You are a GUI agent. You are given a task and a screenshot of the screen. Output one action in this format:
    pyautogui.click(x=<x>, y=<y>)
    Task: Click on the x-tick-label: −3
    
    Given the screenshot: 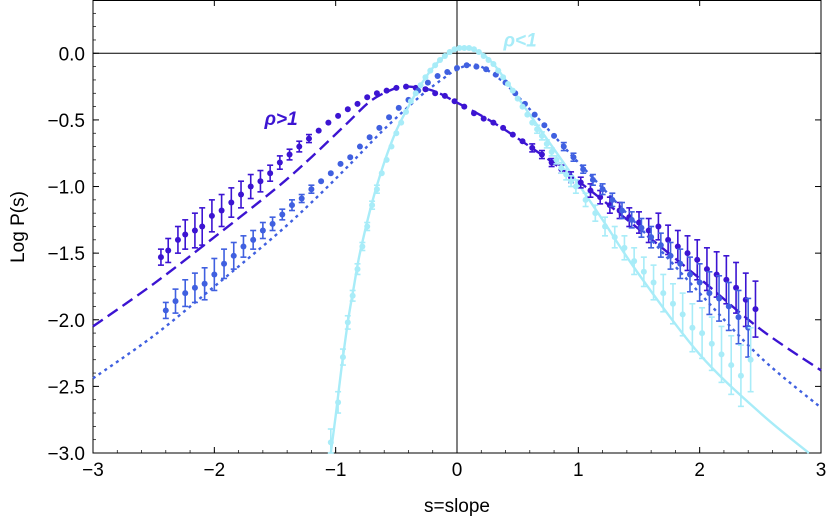 What is the action you would take?
    pyautogui.click(x=93, y=470)
    